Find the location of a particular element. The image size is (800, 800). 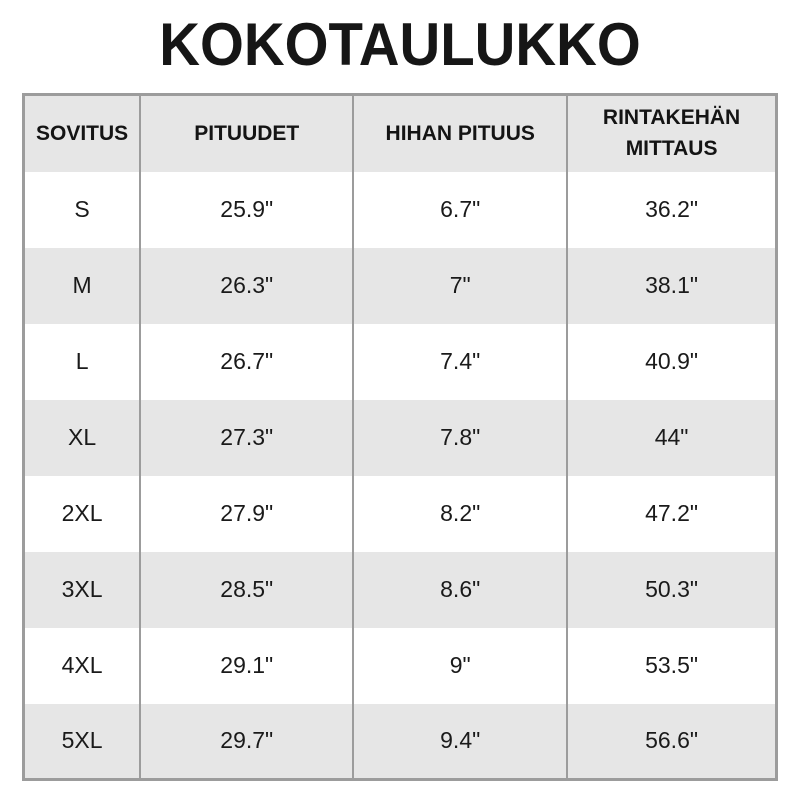

cell-size: 5XL is located at coordinates (82, 740).